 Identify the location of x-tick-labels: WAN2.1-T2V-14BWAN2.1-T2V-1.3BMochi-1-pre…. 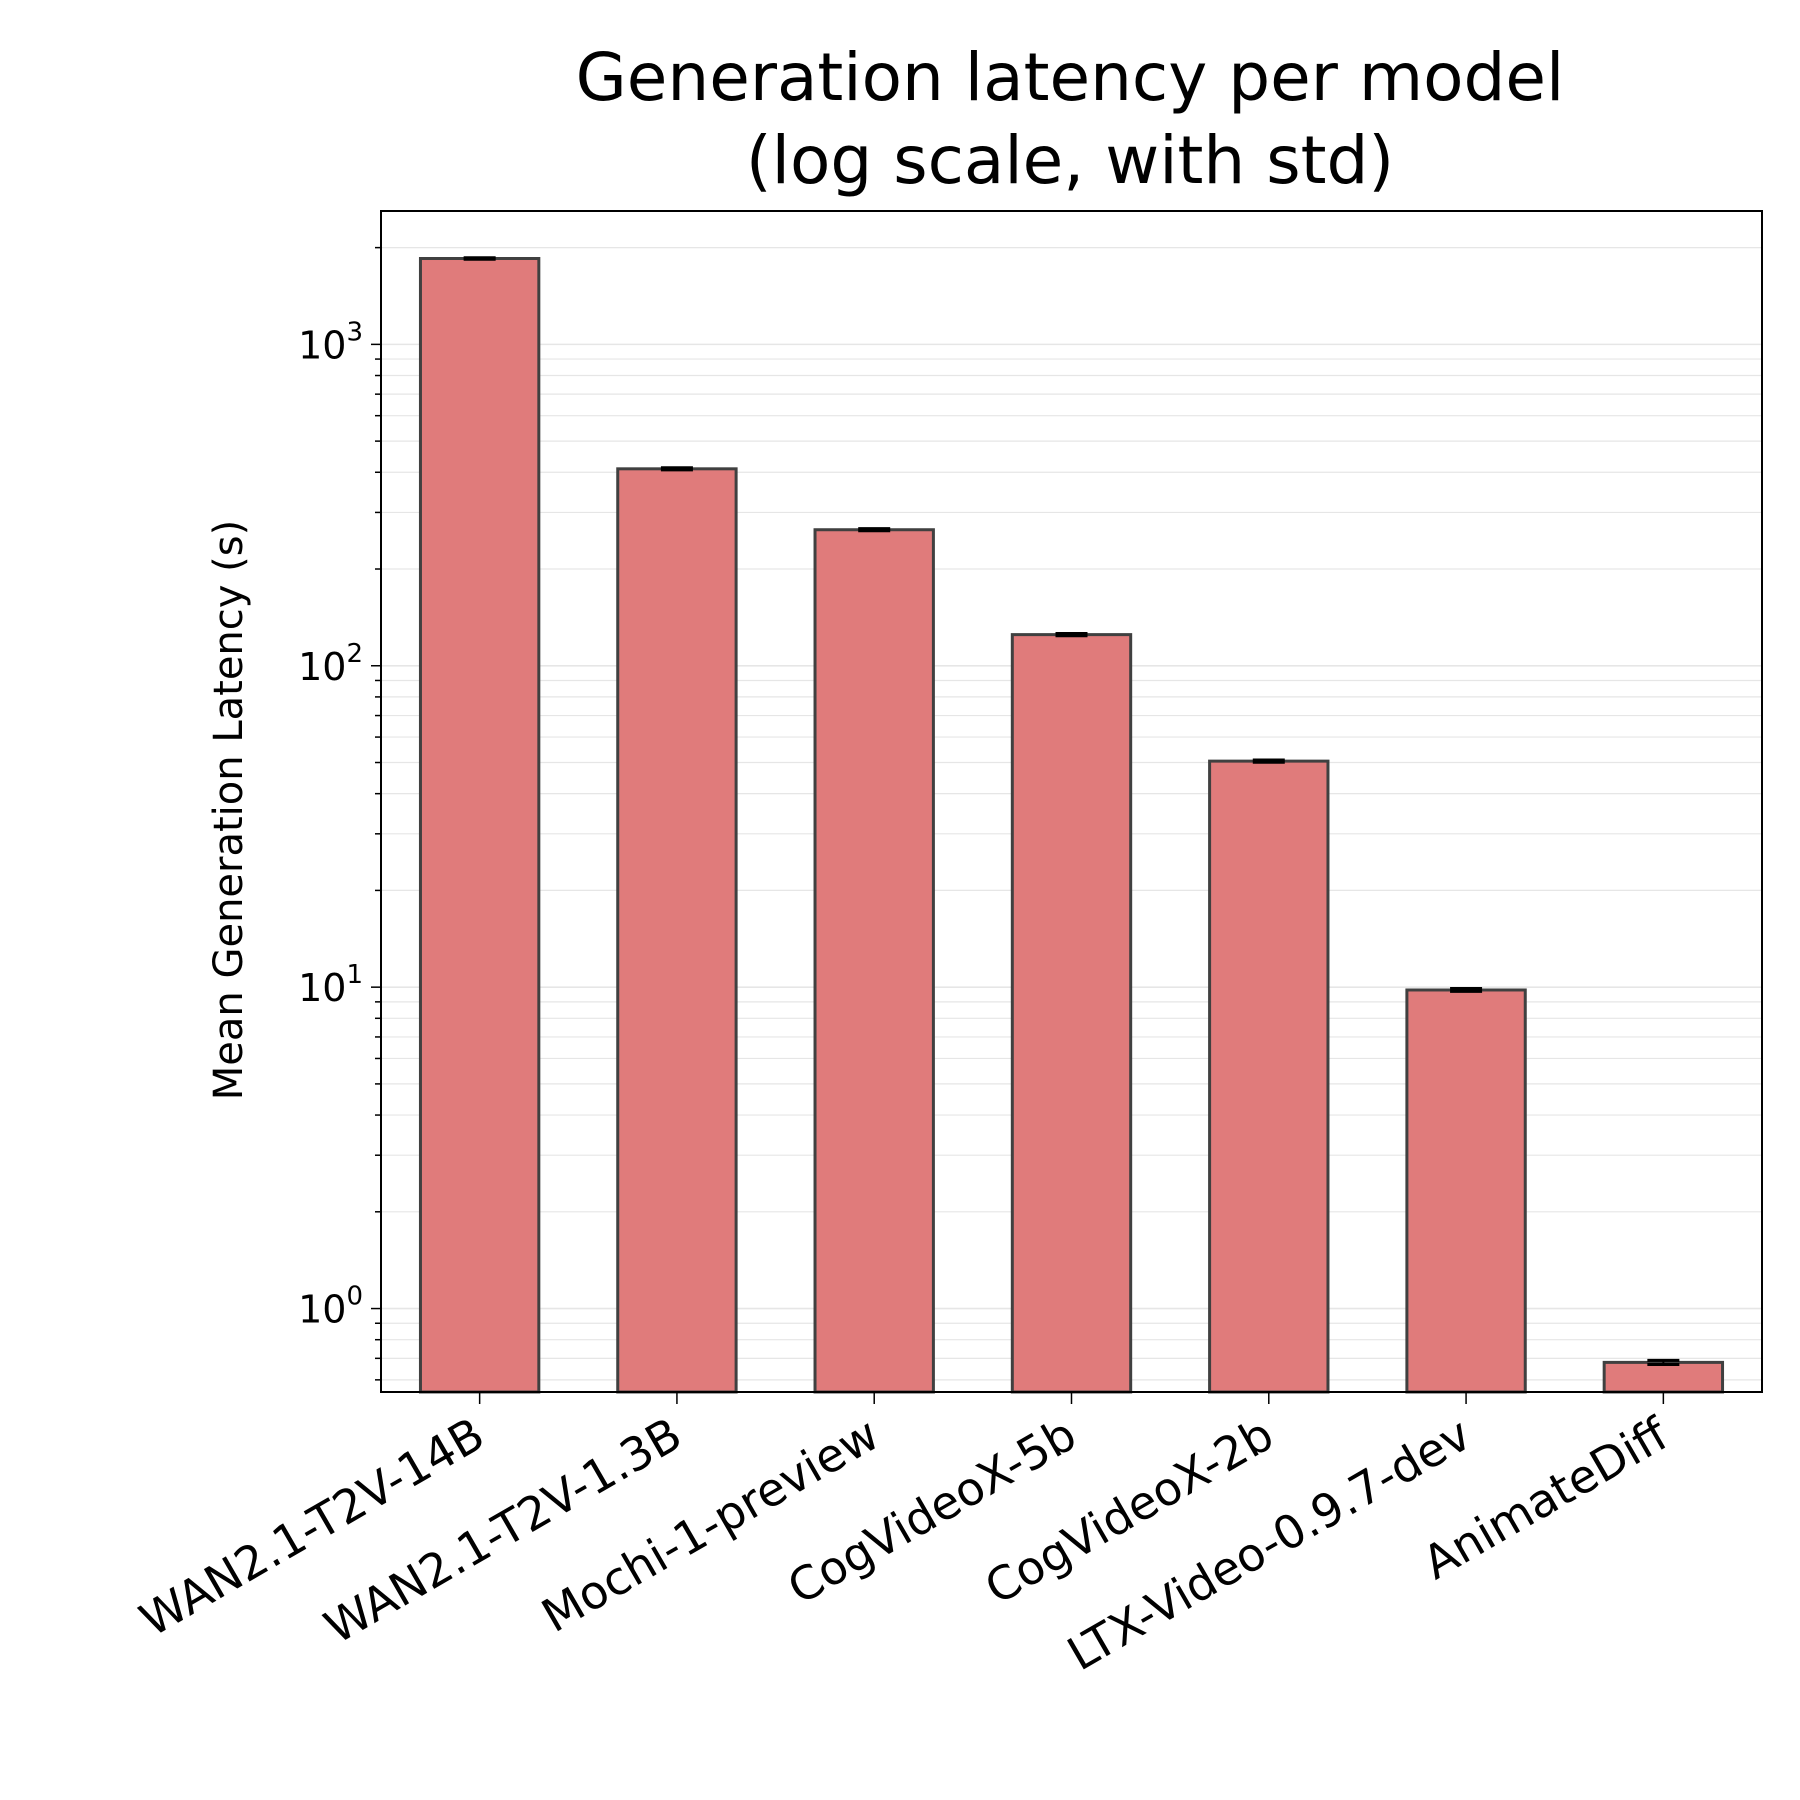
(904, 1543).